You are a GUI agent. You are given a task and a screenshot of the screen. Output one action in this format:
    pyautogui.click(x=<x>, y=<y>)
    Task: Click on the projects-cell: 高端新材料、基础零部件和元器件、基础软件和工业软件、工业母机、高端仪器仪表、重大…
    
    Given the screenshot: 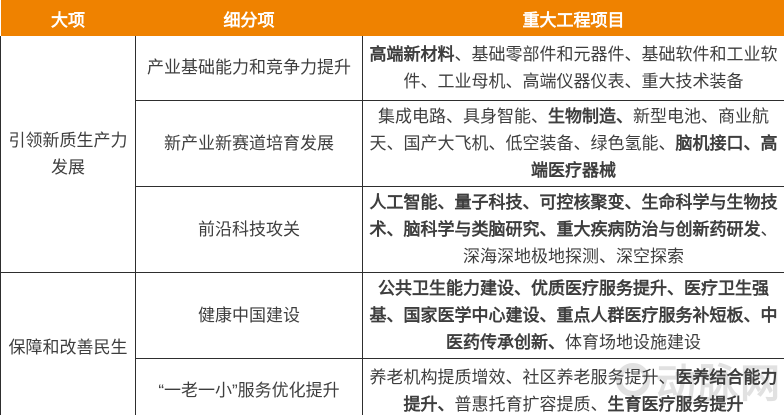 What is the action you would take?
    pyautogui.click(x=573, y=68)
    